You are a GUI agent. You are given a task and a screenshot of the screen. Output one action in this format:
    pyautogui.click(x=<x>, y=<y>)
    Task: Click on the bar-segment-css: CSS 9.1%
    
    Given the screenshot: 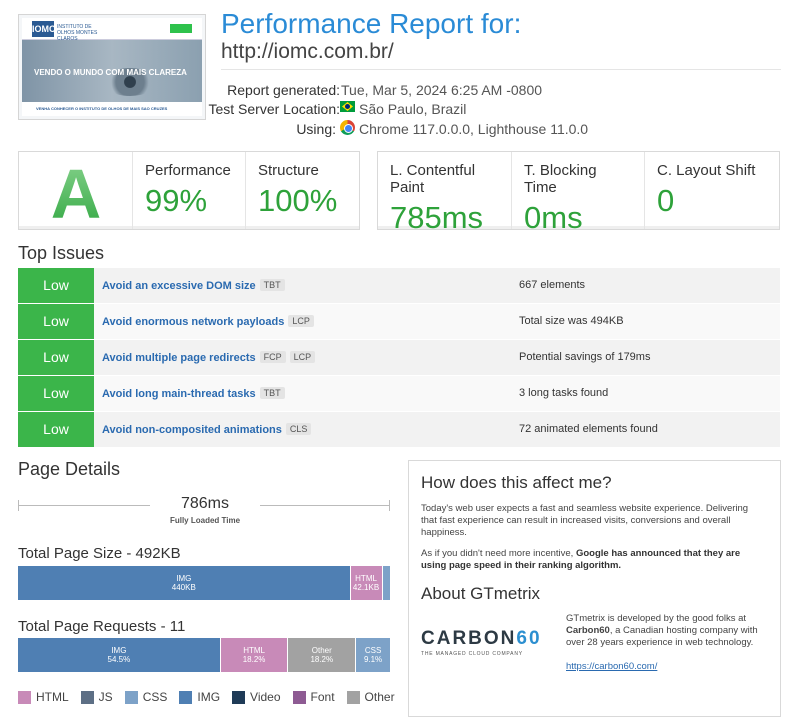 What is the action you would take?
    pyautogui.click(x=373, y=655)
    